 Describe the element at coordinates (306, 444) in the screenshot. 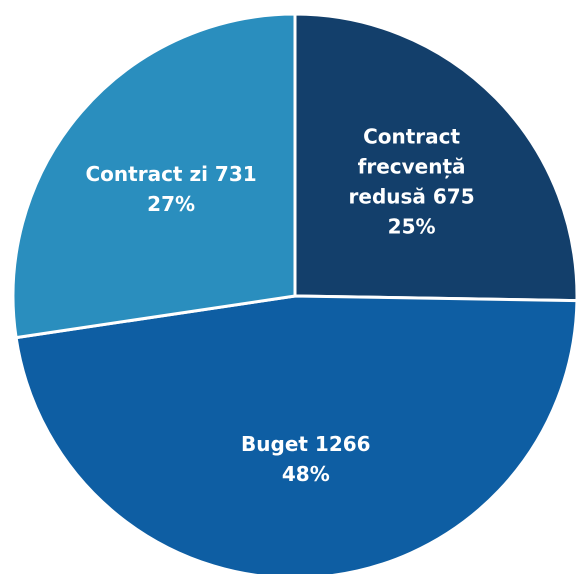

I see `slice-label-line: Buget 1266` at that location.